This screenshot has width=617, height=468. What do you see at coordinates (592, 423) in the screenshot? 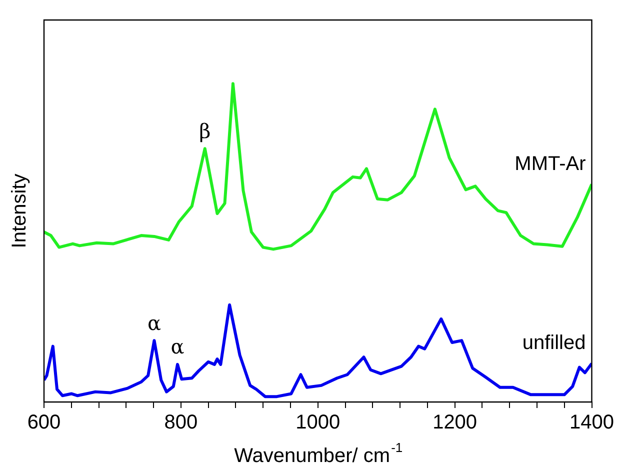
I see `x-tick-label: 1400` at bounding box center [592, 423].